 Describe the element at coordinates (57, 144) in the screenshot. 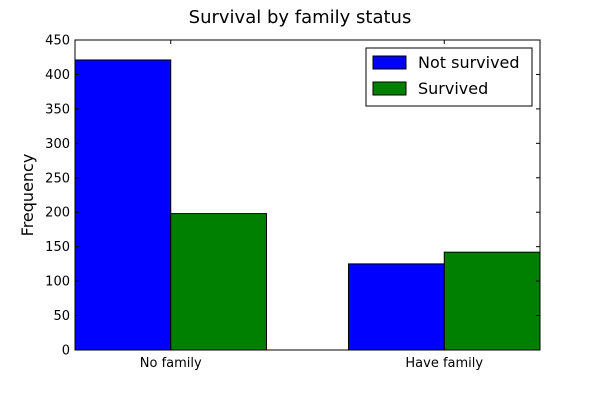

I see `y-tick-label: 300` at that location.